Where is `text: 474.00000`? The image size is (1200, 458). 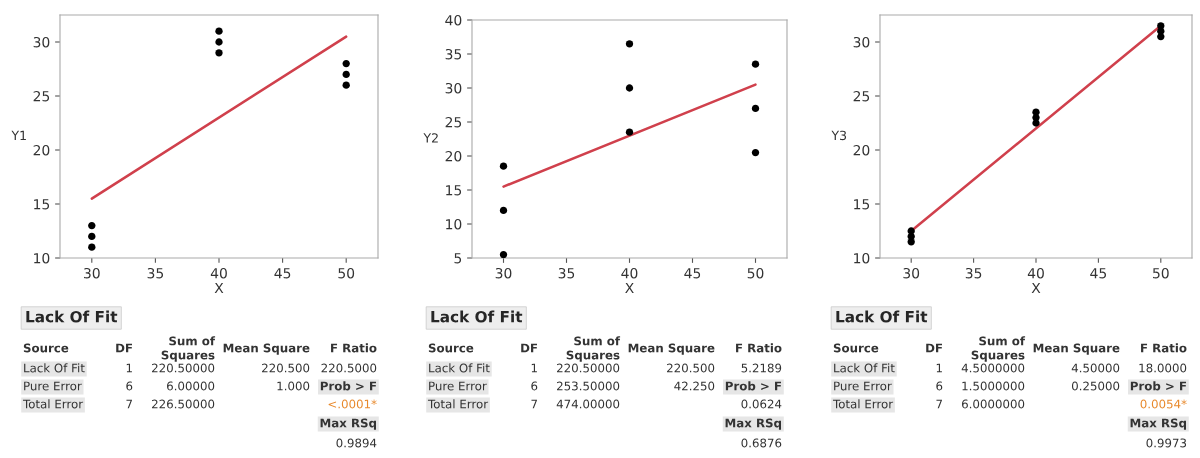
text: 474.00000 is located at coordinates (588, 404).